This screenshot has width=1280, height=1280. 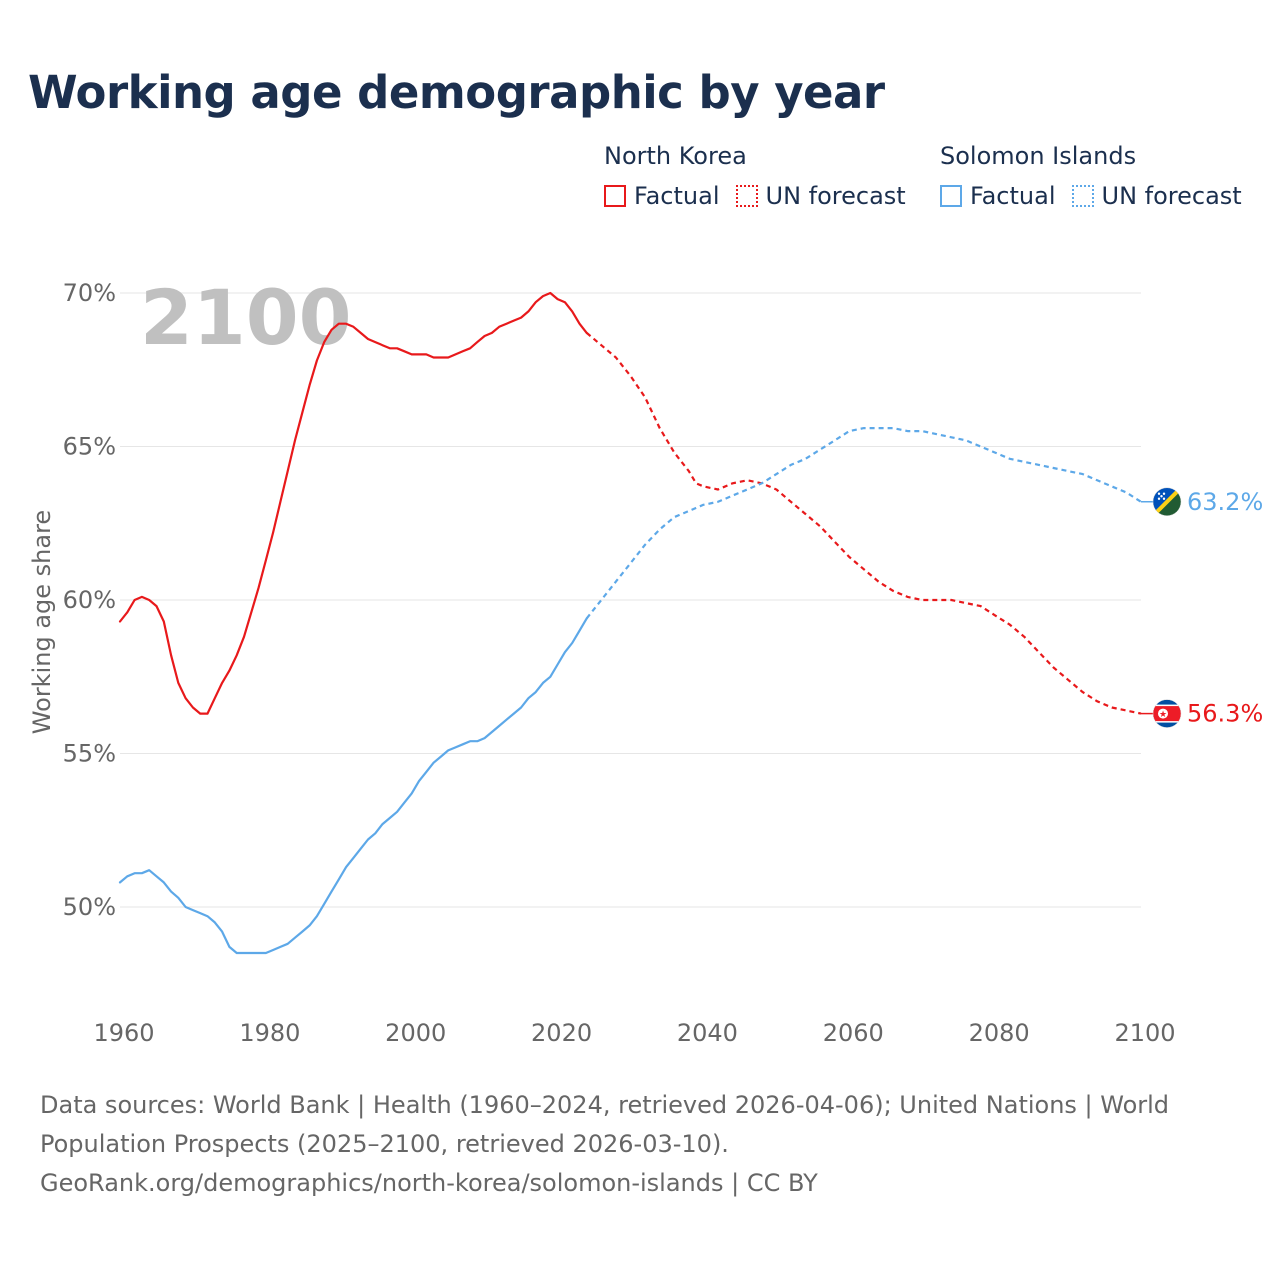 I want to click on y-axis-label: Working age share, so click(x=42, y=622).